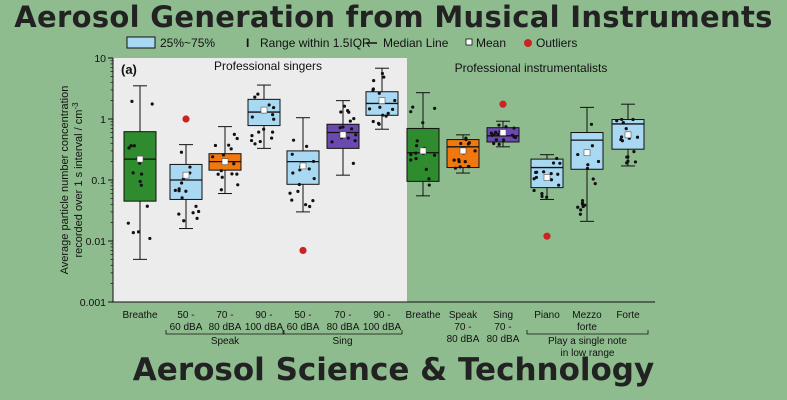  What do you see at coordinates (268, 66) in the screenshot?
I see `section-title-singers: Professional singers` at bounding box center [268, 66].